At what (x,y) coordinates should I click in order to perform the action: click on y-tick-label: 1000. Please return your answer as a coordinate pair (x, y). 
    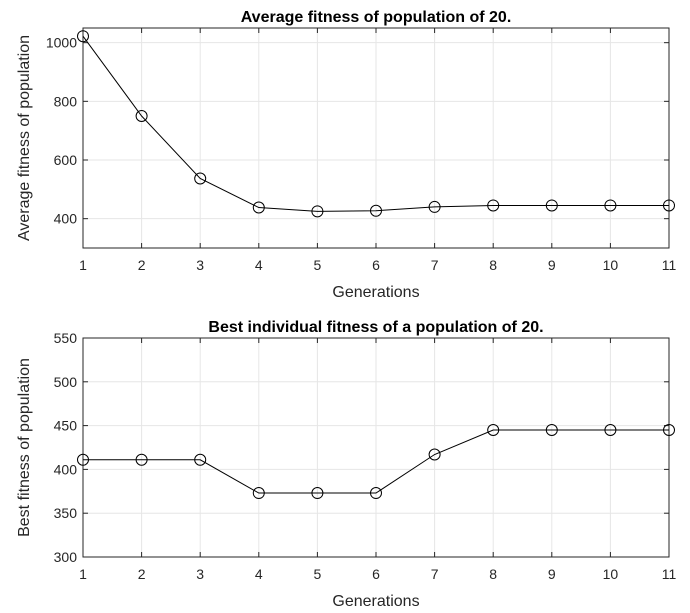
    Looking at the image, I should click on (61, 43).